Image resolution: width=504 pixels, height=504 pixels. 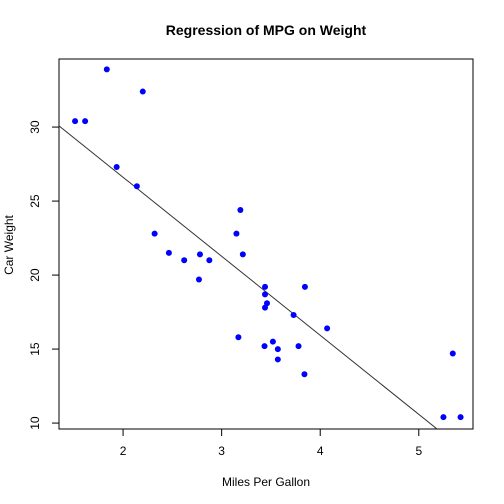 I want to click on x-tick-label: 4, so click(x=320, y=451).